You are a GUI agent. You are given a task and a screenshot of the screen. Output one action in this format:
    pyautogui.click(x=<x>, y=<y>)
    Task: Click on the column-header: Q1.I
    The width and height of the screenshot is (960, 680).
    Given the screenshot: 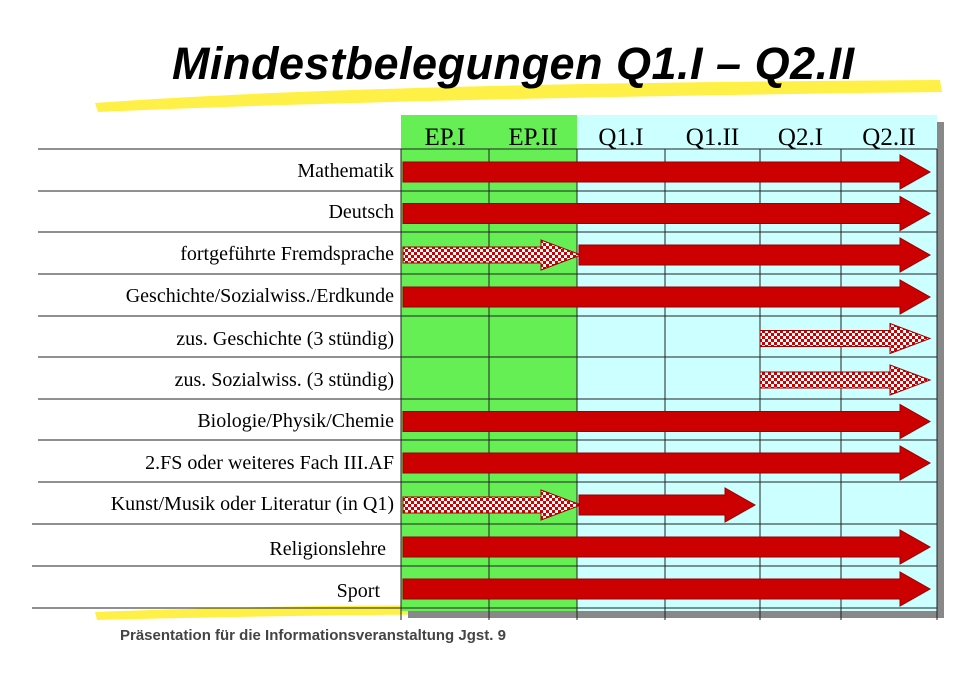 What is the action you would take?
    pyautogui.click(x=621, y=137)
    